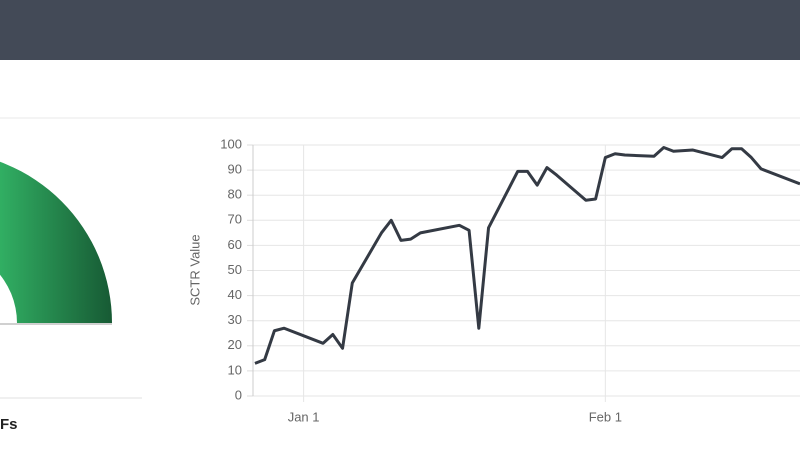  What do you see at coordinates (194, 269) in the screenshot?
I see `y-axis-label: SCTR Value` at bounding box center [194, 269].